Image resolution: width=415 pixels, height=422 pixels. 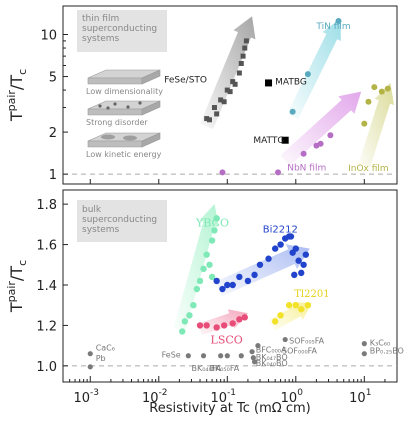 What do you see at coordinates (224, 397) in the screenshot?
I see `xtick-label-2: 10⁻¹` at bounding box center [224, 397].